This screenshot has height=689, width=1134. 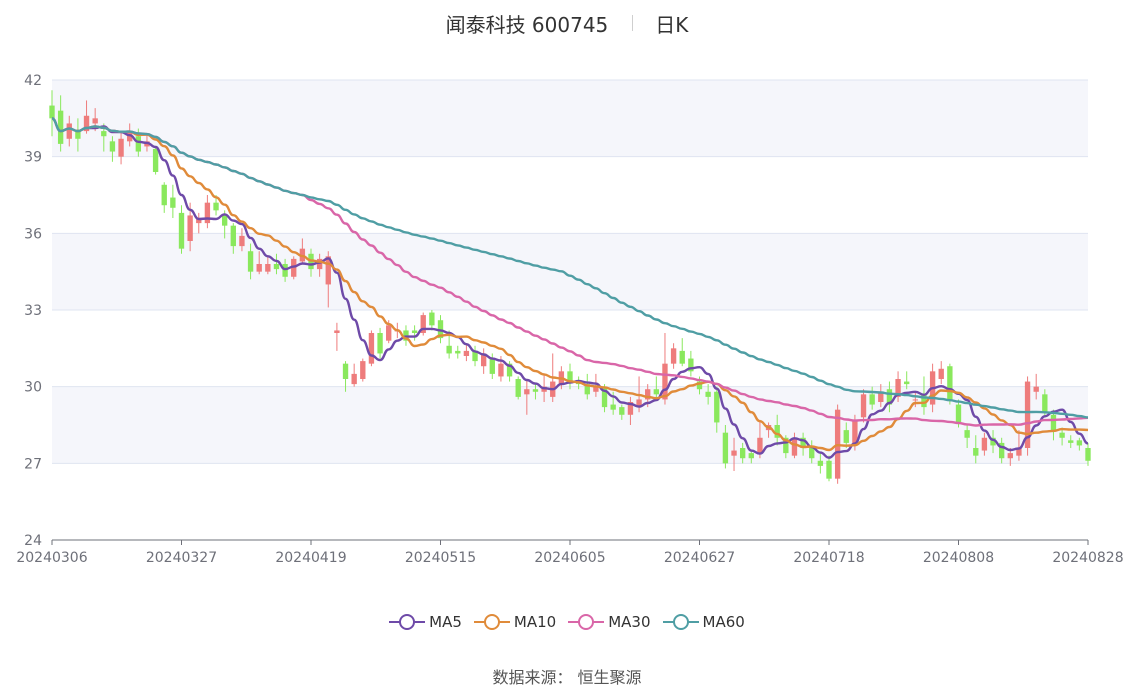 I want to click on y-tick-label: 33, so click(x=33, y=311).